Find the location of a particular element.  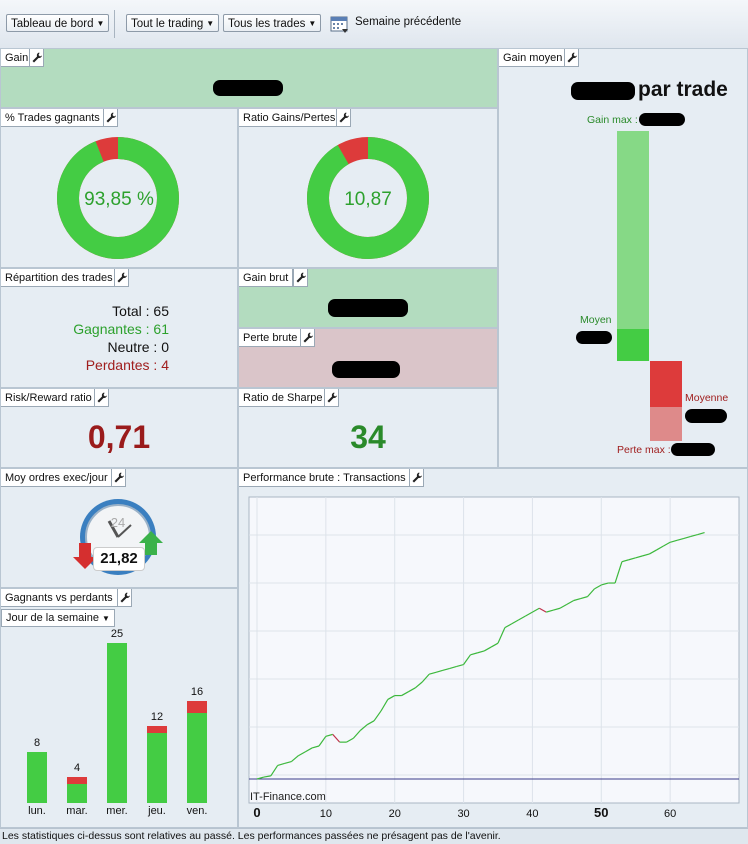

trading-label: Tout le trading is located at coordinates (167, 24).